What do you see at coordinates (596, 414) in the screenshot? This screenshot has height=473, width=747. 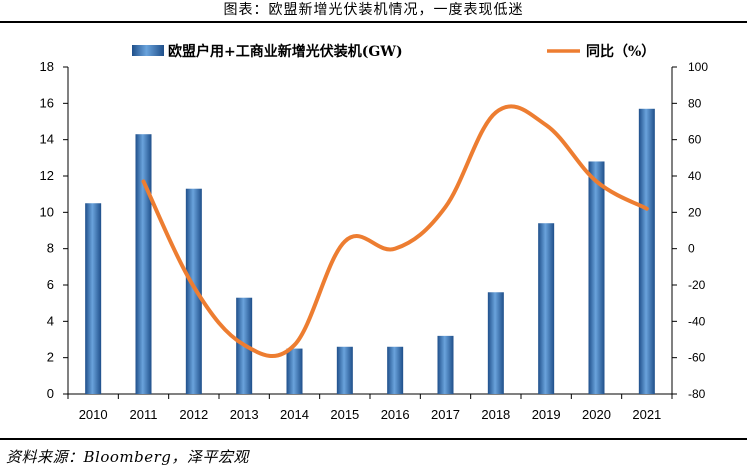 I see `x-tick-label: 2020` at bounding box center [596, 414].